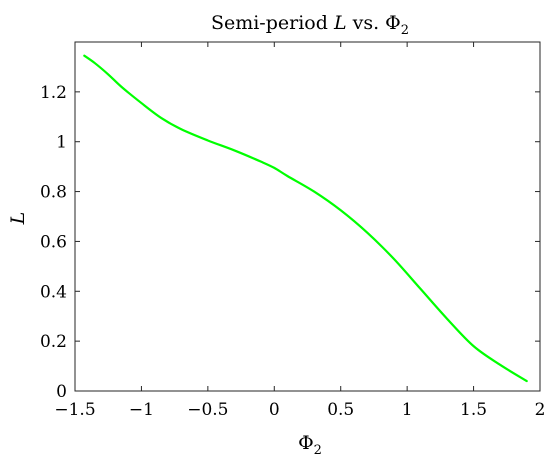 This screenshot has width=550, height=461. What do you see at coordinates (53, 242) in the screenshot?
I see `y-tick-label: 0.6` at bounding box center [53, 242].